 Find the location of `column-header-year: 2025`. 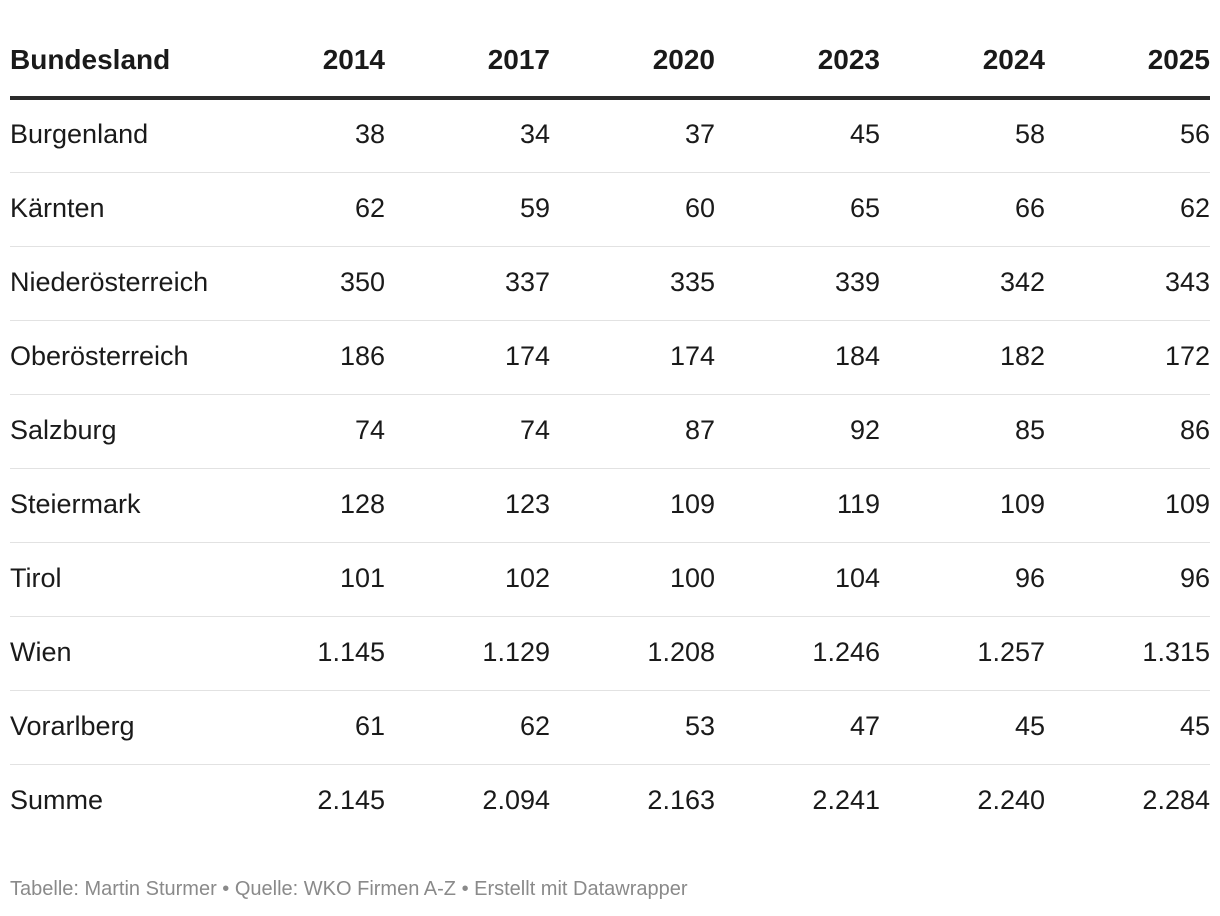

column-header-year: 2025 is located at coordinates (1127, 50).